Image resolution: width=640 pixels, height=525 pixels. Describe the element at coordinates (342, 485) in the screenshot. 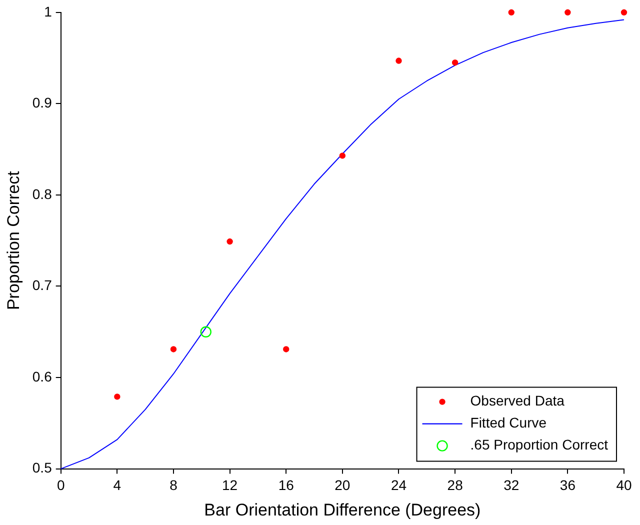

I see `x-tick-label: 20` at that location.